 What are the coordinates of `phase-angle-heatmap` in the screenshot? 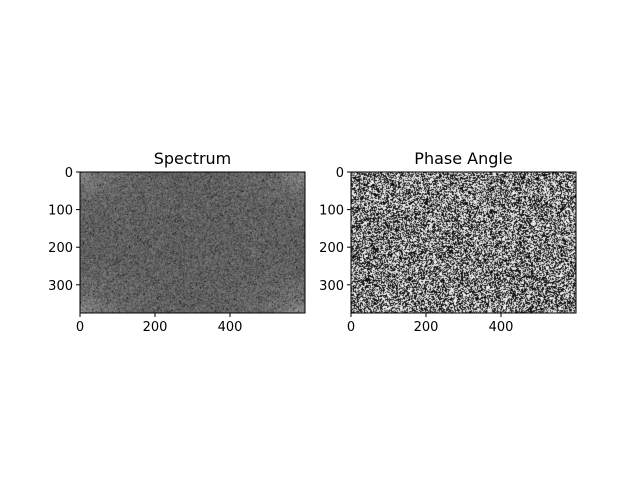 It's located at (463, 242).